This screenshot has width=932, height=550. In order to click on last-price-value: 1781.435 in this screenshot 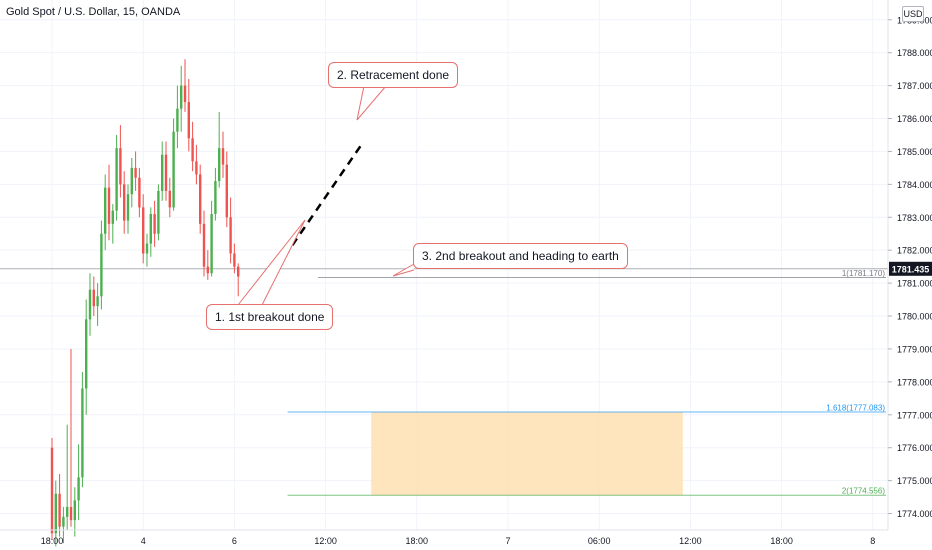, I will do `click(911, 269)`.